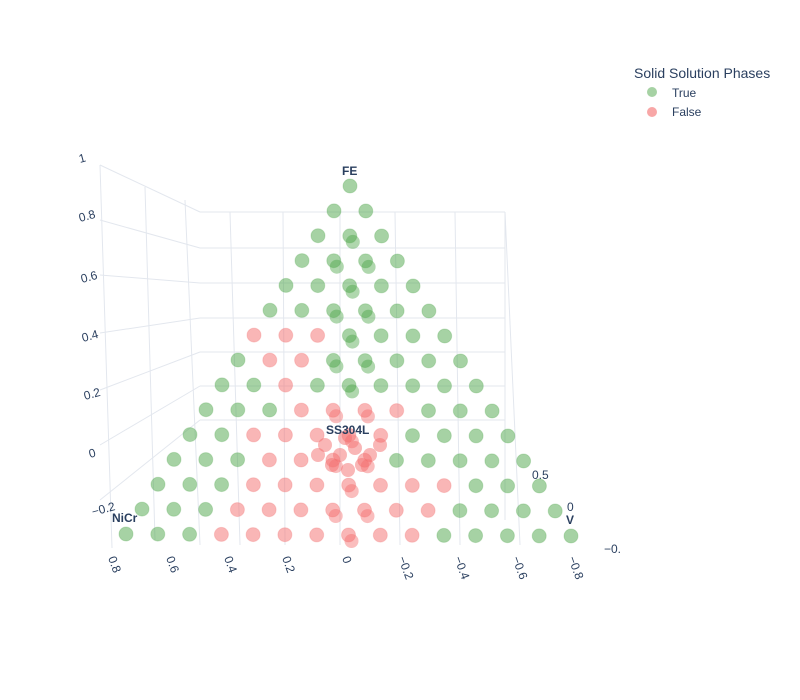  I want to click on x-tick-label: −0.4, so click(461, 567).